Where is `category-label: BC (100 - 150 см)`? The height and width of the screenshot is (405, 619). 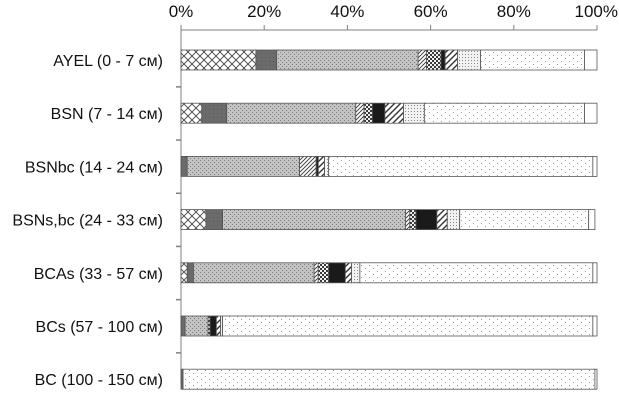
category-label: BC (100 - 150 см) is located at coordinates (99, 380).